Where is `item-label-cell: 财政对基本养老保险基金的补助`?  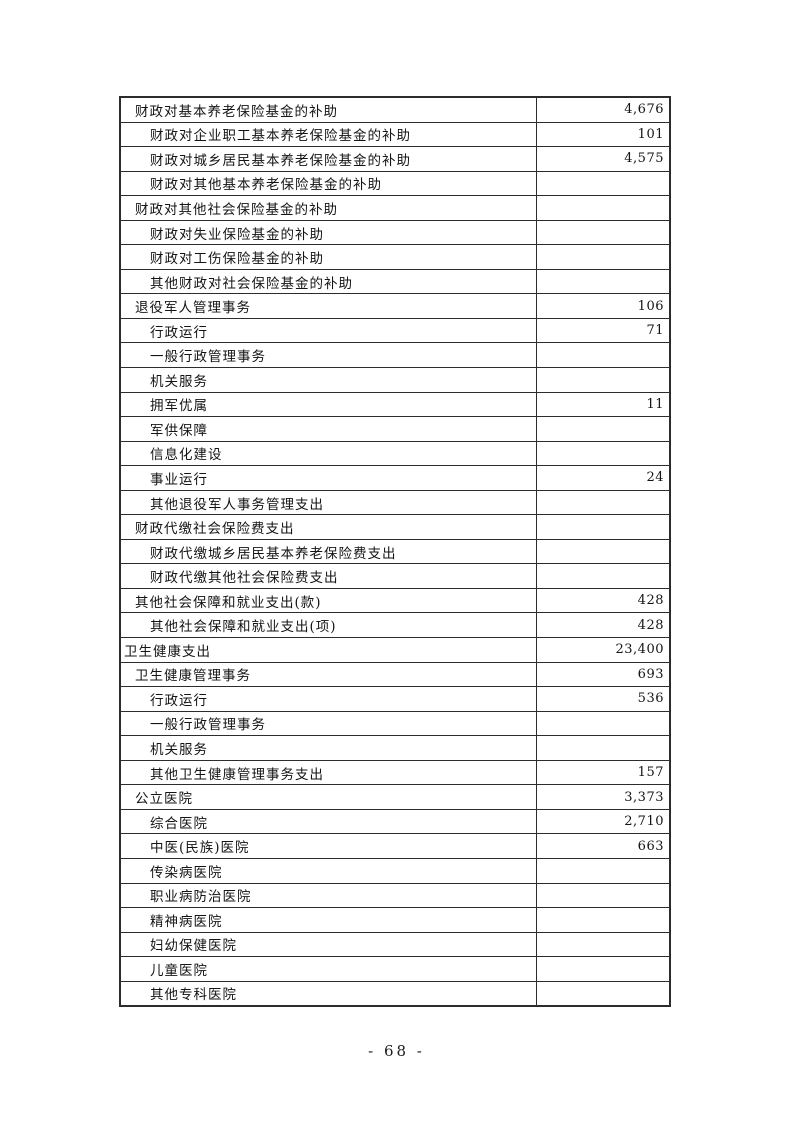 item-label-cell: 财政对基本养老保险基金的补助 is located at coordinates (329, 110).